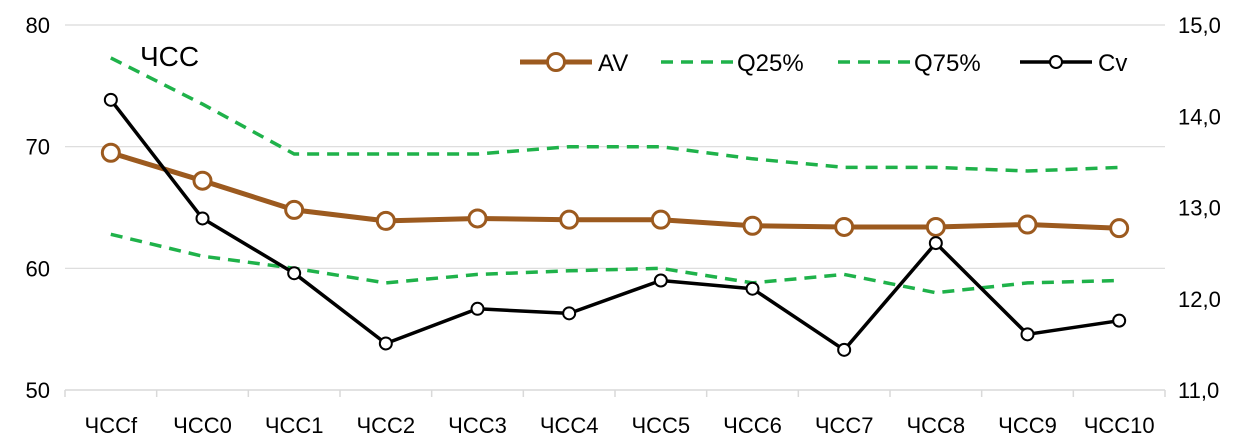 The height and width of the screenshot is (443, 1240). Describe the element at coordinates (613, 63) in the screenshot. I see `legend-label: AV` at that location.